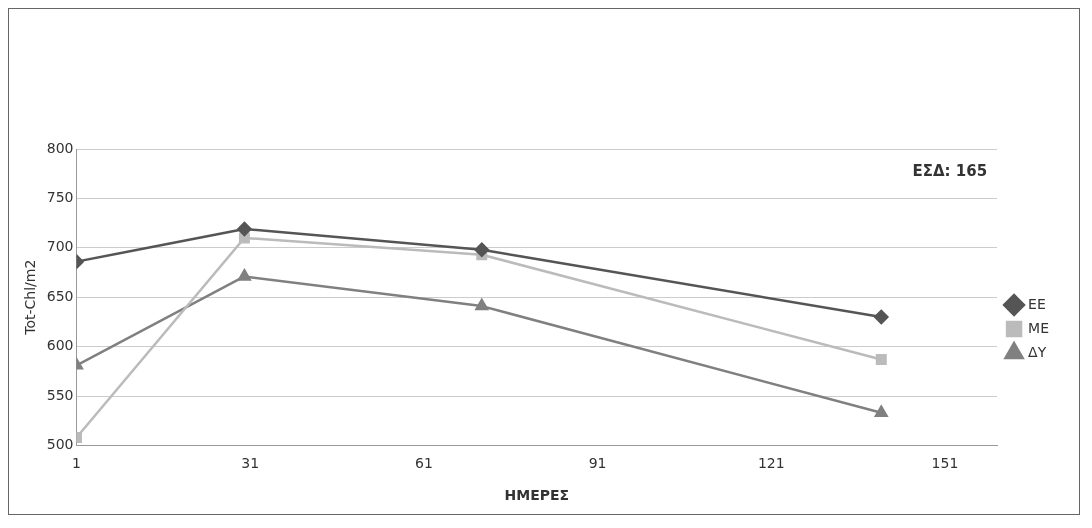 This screenshot has width=1092, height=528. I want to click on y-axis-title: Tot-Chl/m2, so click(30, 297).